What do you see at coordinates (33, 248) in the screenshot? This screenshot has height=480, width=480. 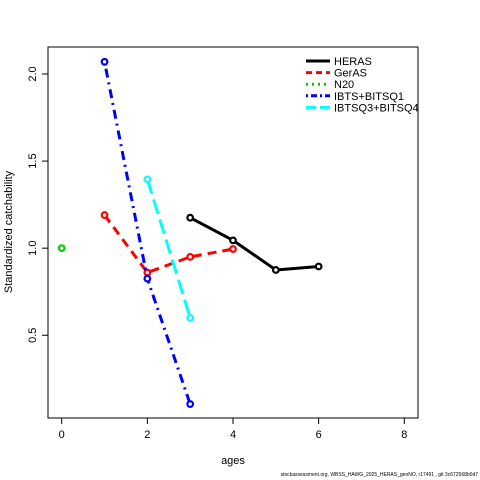 I see `y-tick-label: 1.0` at bounding box center [33, 248].